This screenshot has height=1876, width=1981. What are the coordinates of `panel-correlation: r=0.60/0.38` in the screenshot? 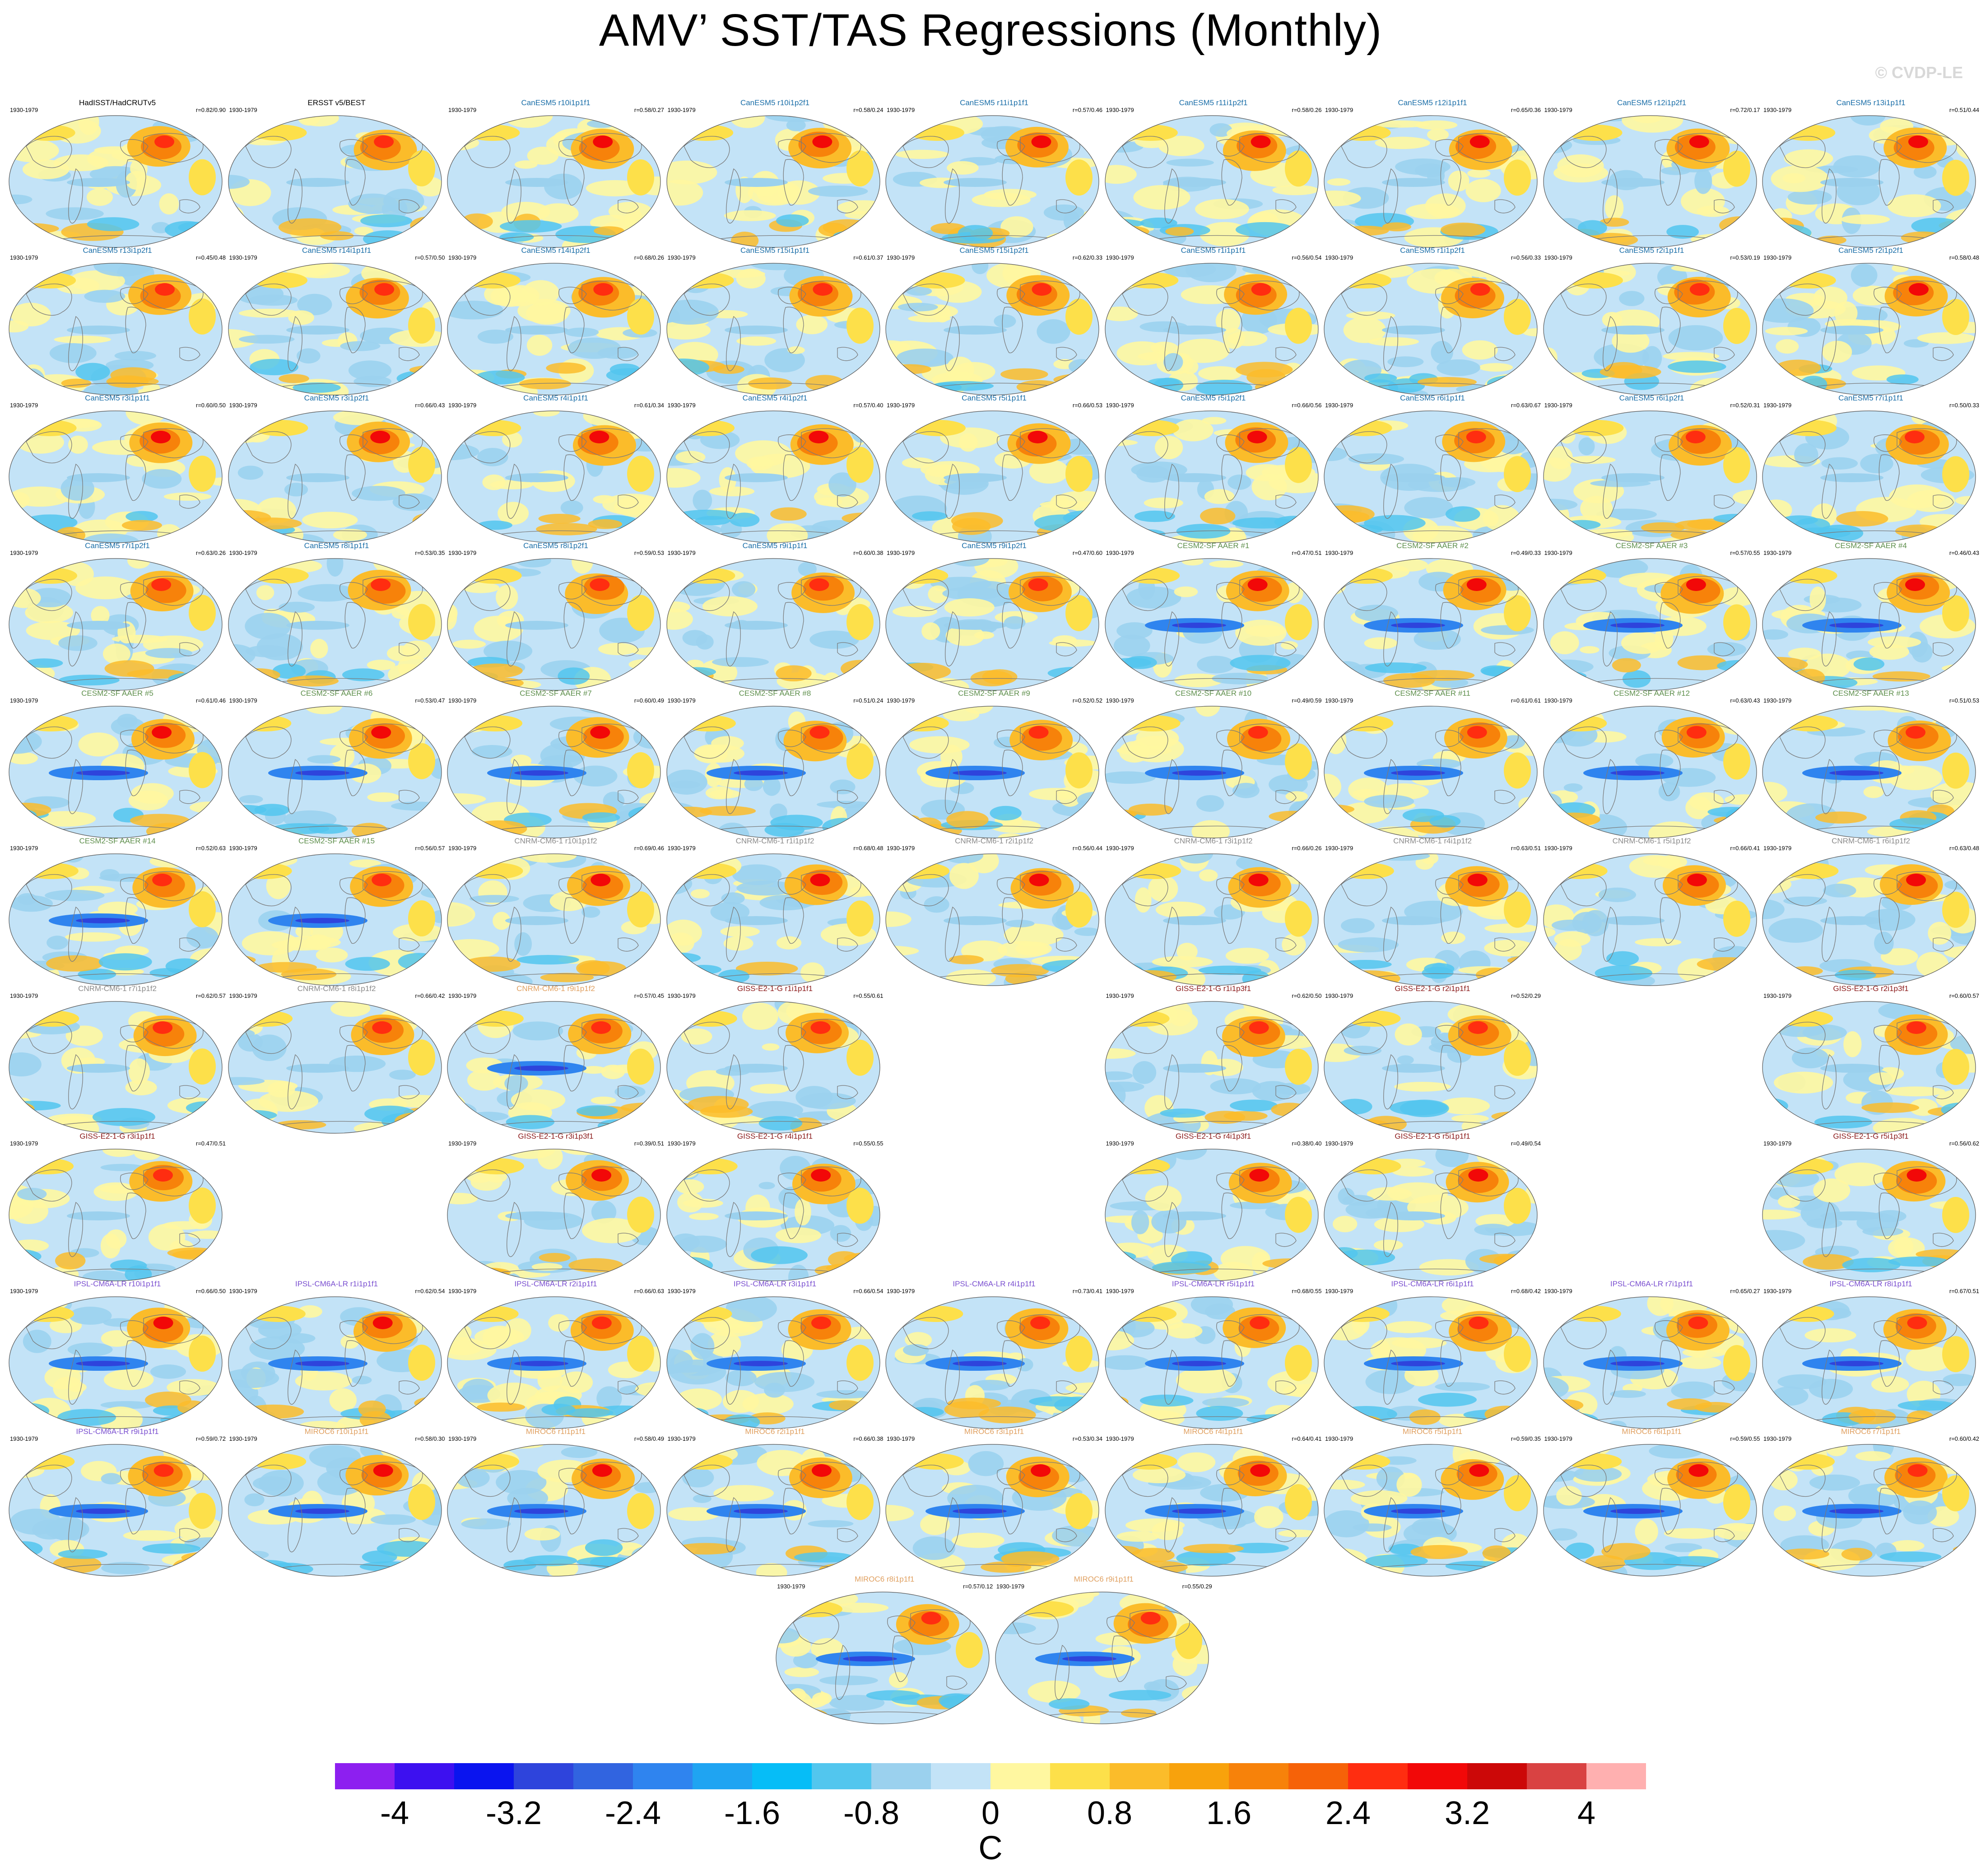 It's located at (868, 552).